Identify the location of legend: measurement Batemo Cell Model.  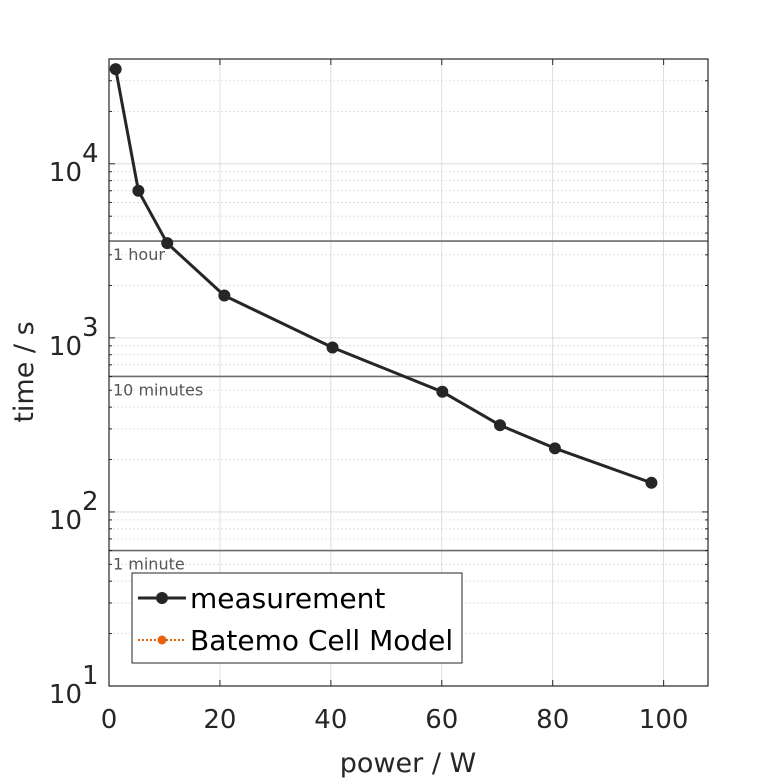
(297, 618).